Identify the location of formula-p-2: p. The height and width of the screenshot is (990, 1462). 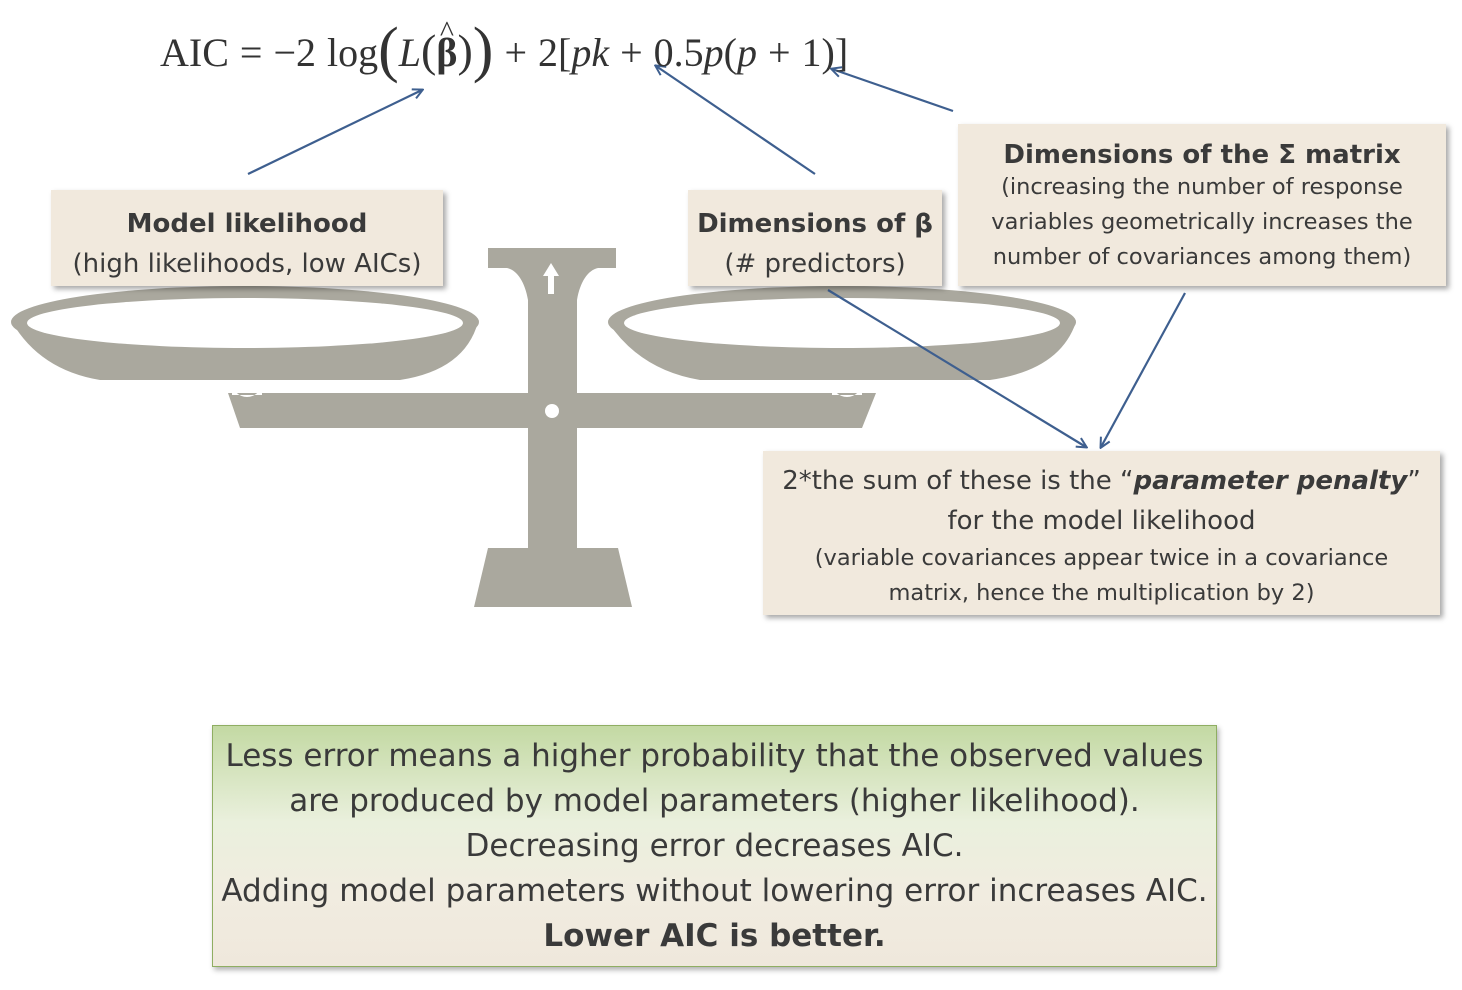
(746, 52).